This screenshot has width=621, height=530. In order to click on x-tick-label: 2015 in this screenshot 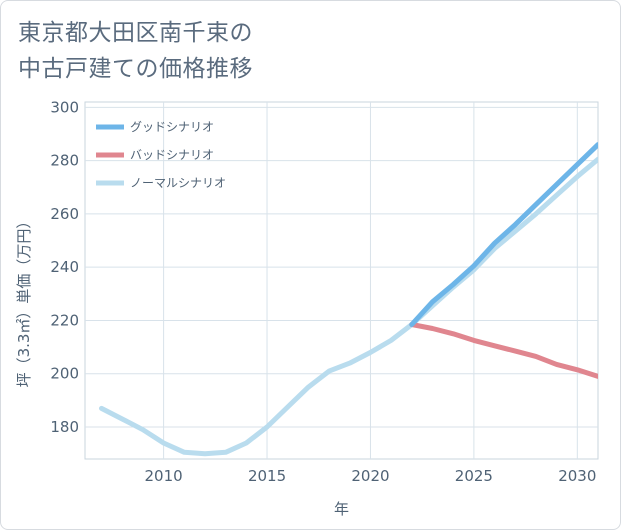, I will do `click(267, 476)`.